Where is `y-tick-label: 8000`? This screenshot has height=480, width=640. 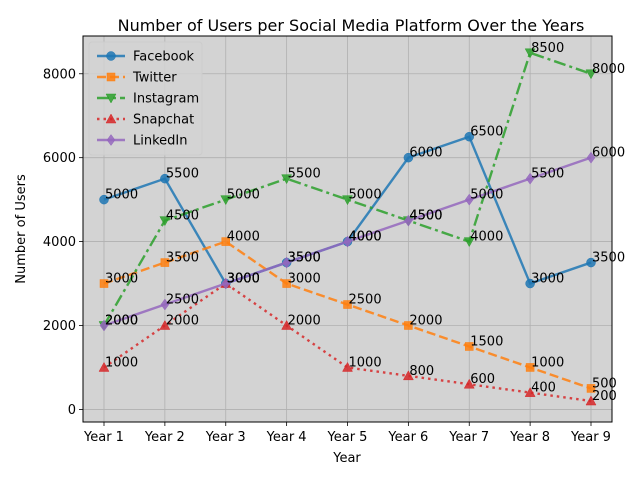 y-tick-label: 8000 is located at coordinates (59, 74).